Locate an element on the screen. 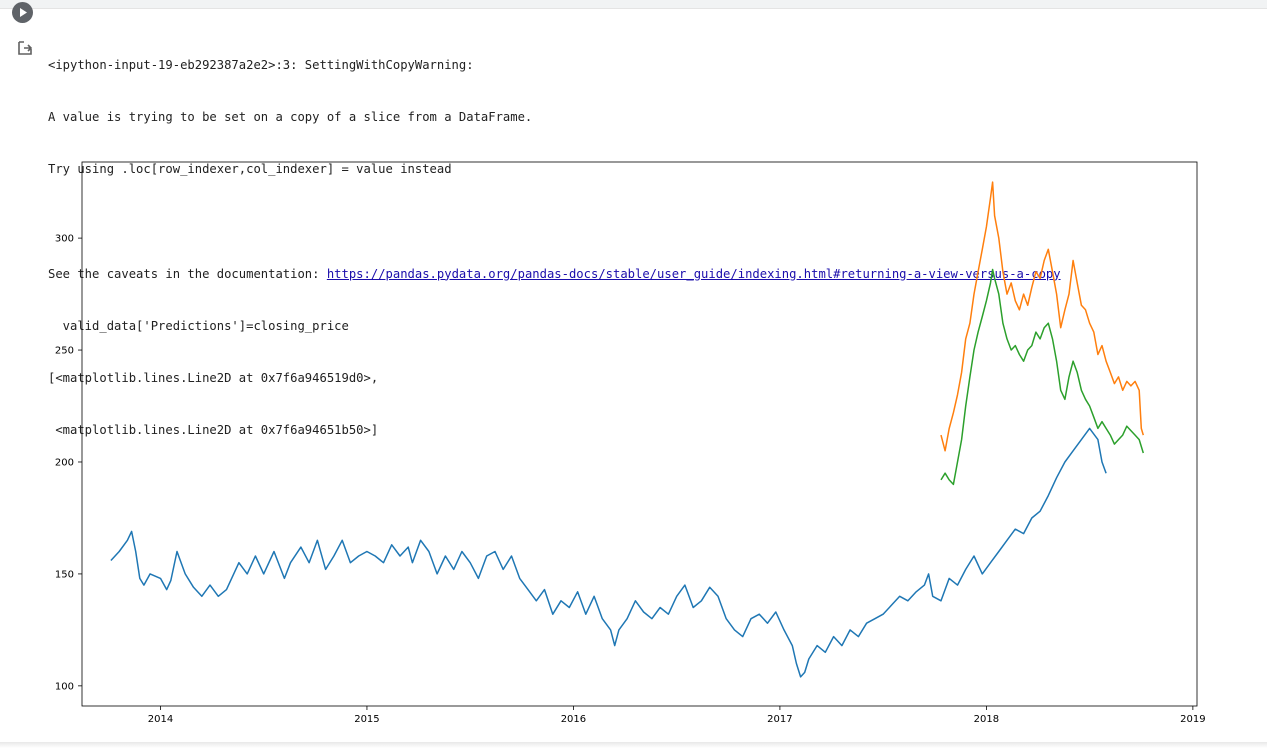 The height and width of the screenshot is (748, 1267). y-tick-label: 150 is located at coordinates (64, 574).